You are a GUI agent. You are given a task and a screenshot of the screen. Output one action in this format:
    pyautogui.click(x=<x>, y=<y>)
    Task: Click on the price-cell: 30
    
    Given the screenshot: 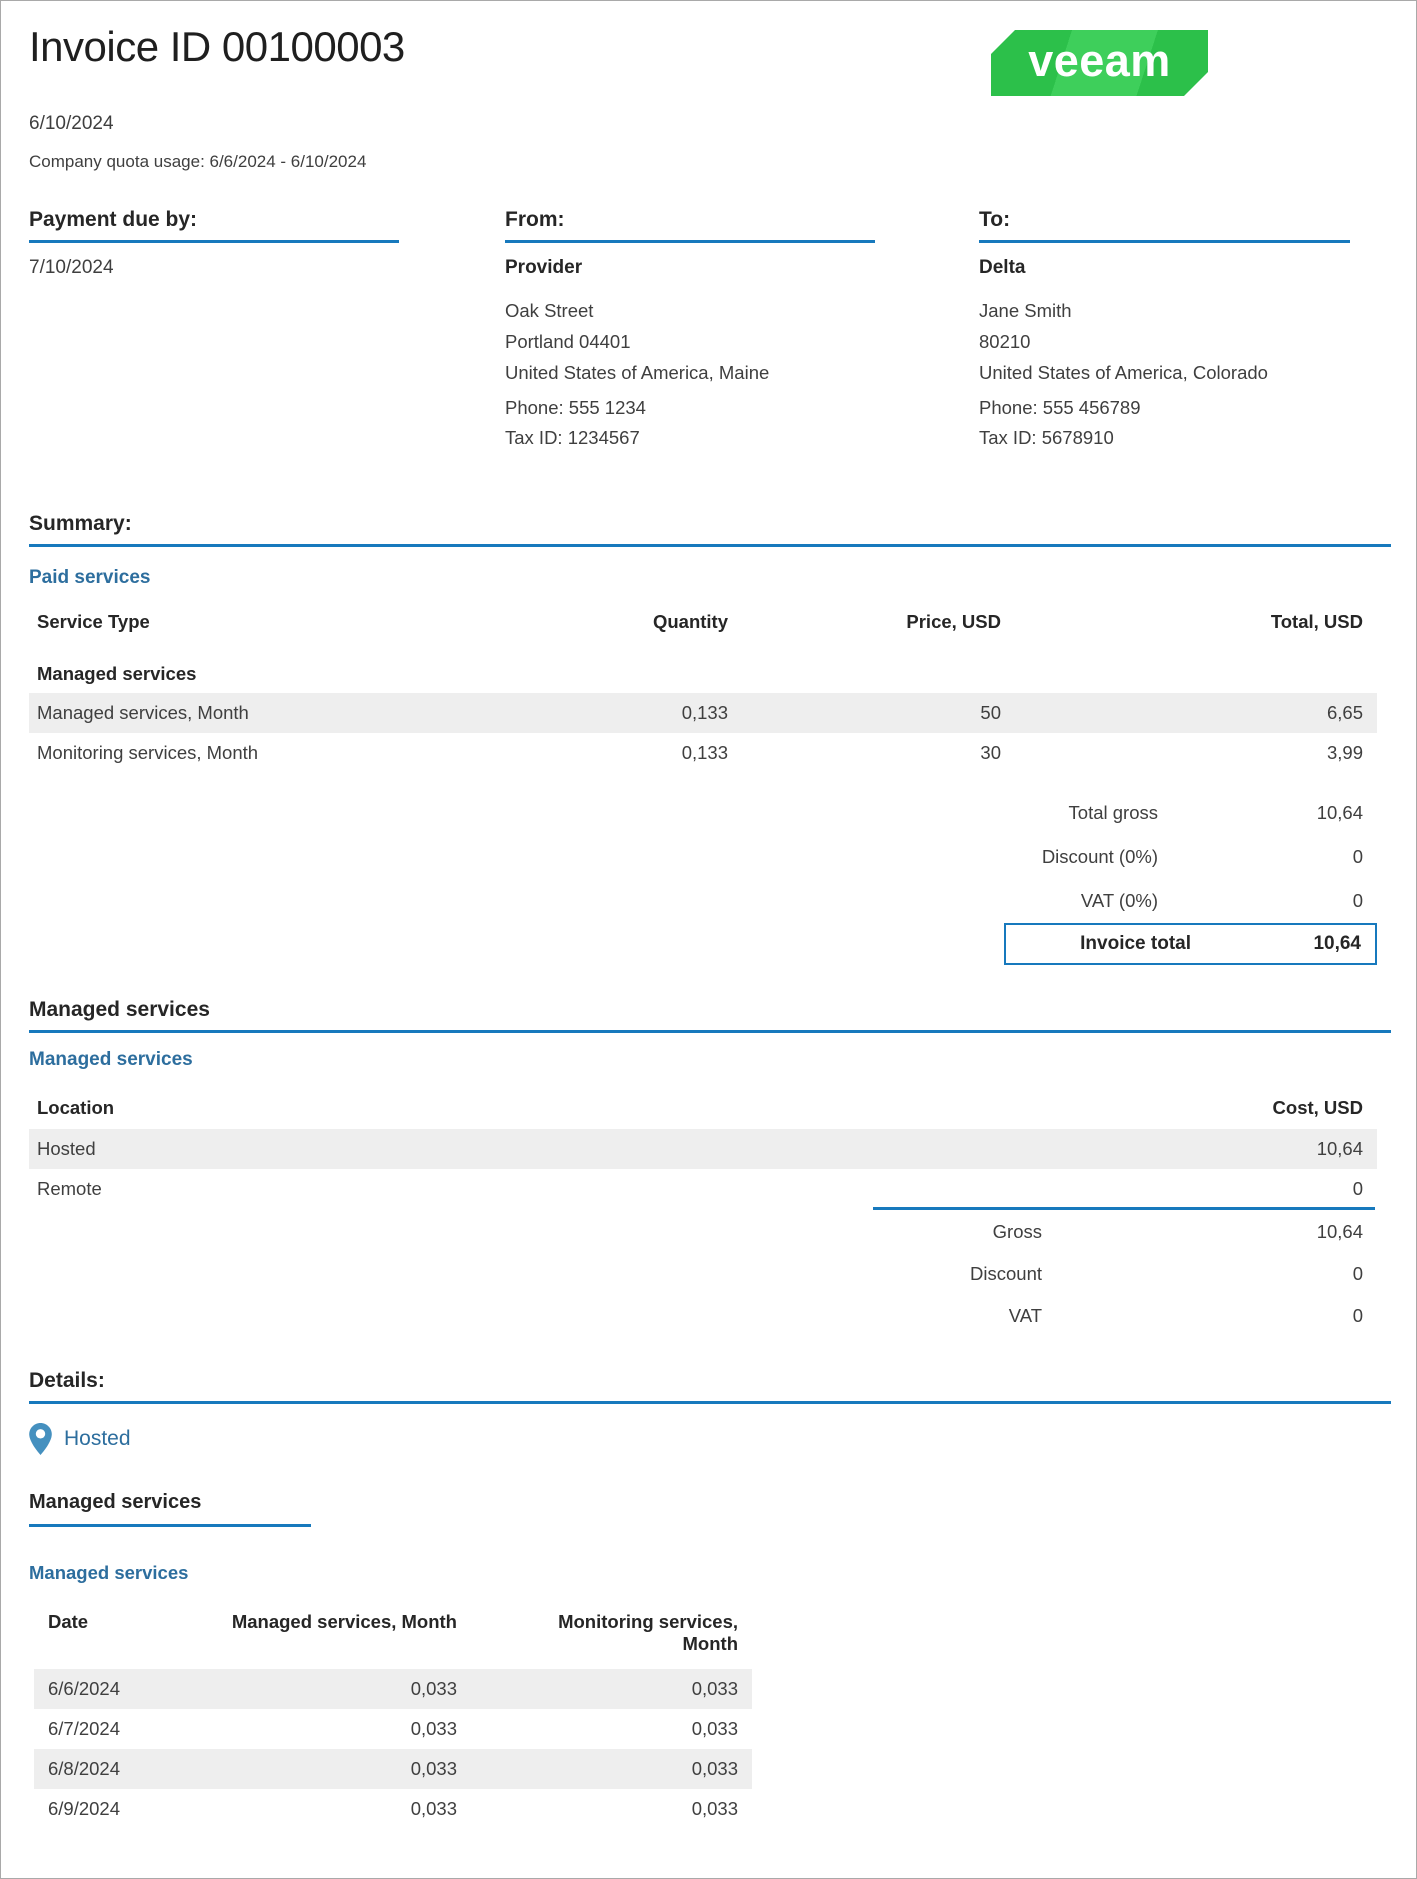 What is the action you would take?
    pyautogui.click(x=990, y=752)
    